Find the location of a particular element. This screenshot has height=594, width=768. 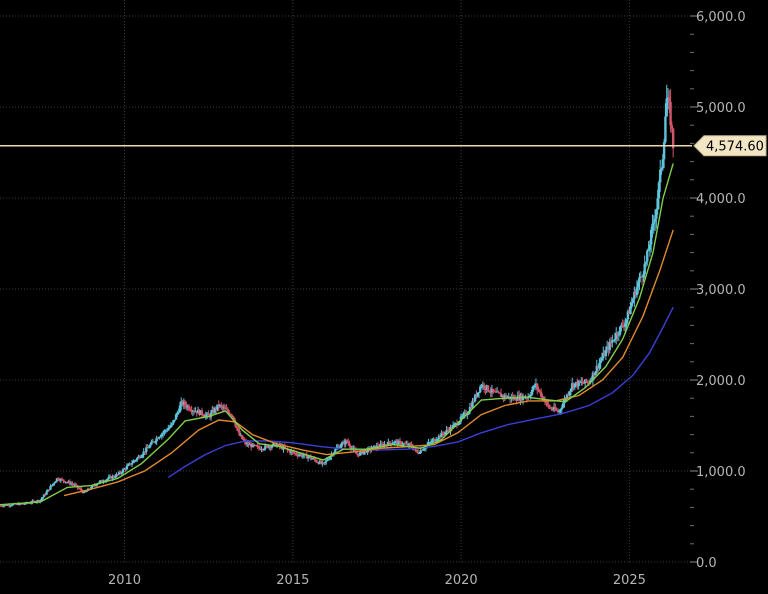

x-tick-label-0: 2010 is located at coordinates (124, 580).